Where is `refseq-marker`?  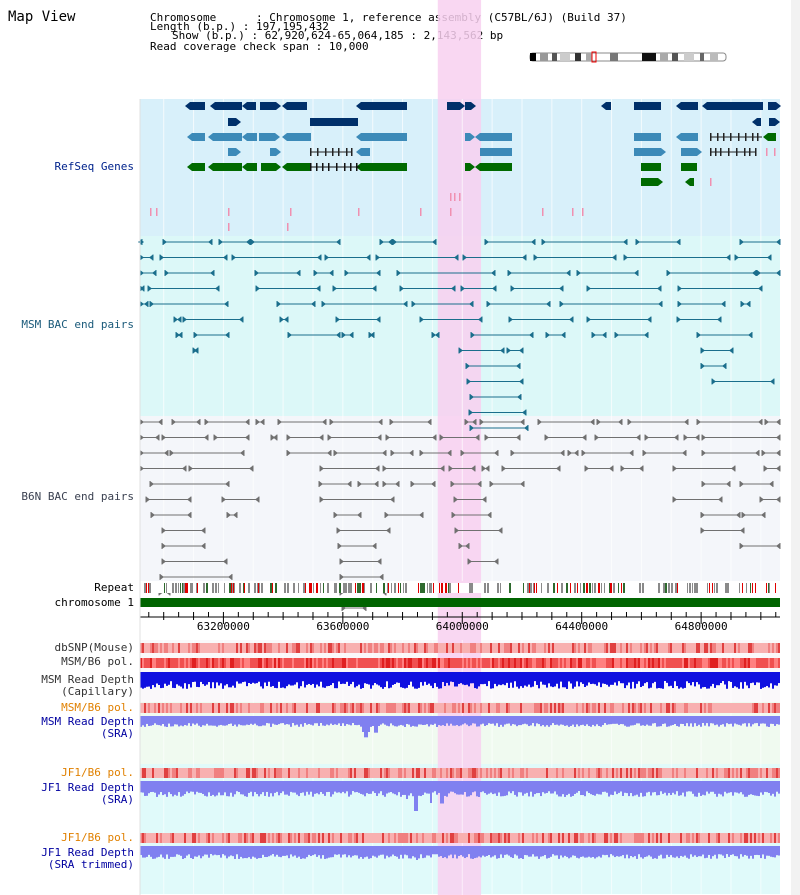
refseq-marker is located at coordinates (543, 212).